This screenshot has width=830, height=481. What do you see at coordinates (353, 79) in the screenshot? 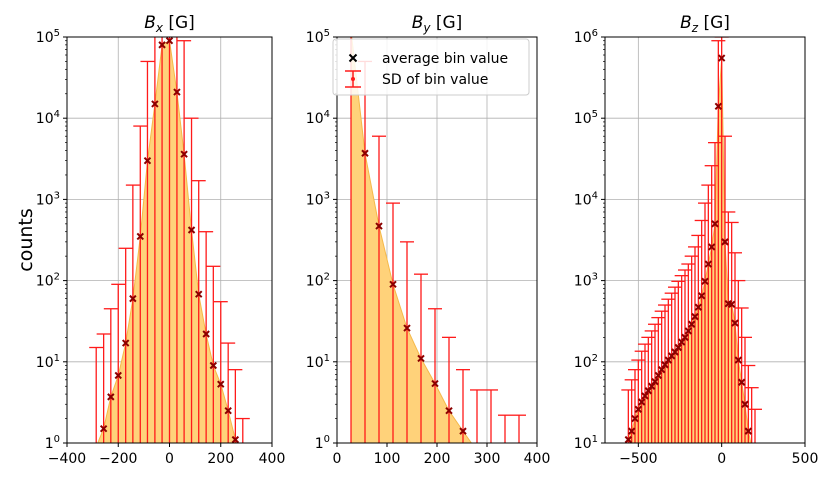
I see `legend-sd-marker` at bounding box center [353, 79].